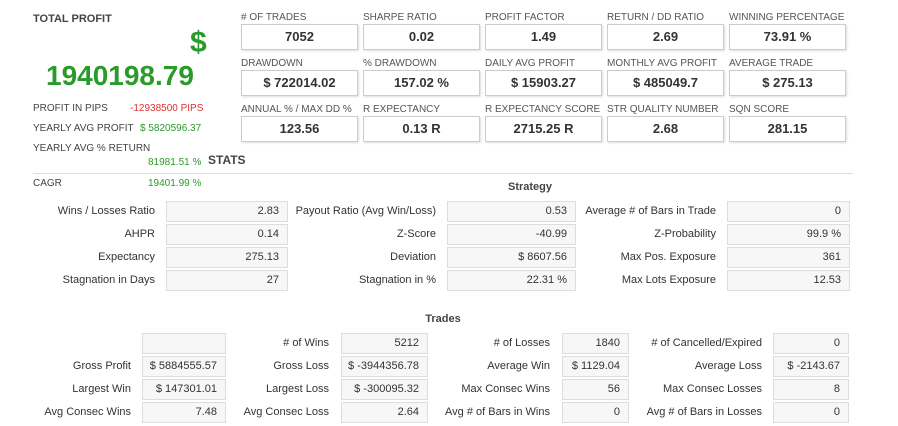 The width and height of the screenshot is (898, 426). What do you see at coordinates (525, 17) in the screenshot?
I see `metric-label: PROFIT FACTOR` at bounding box center [525, 17].